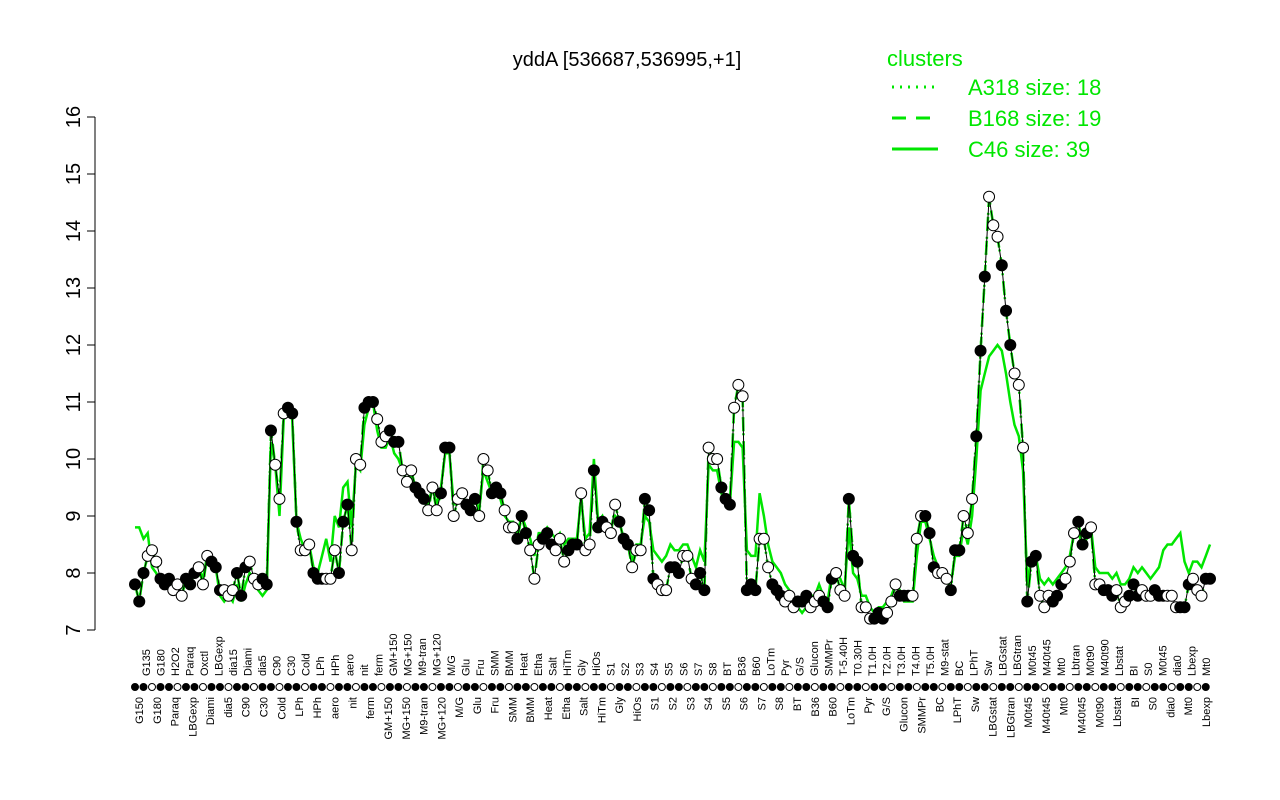 The width and height of the screenshot is (1280, 800). I want to click on x-tick-label: nit, so click(353, 703).